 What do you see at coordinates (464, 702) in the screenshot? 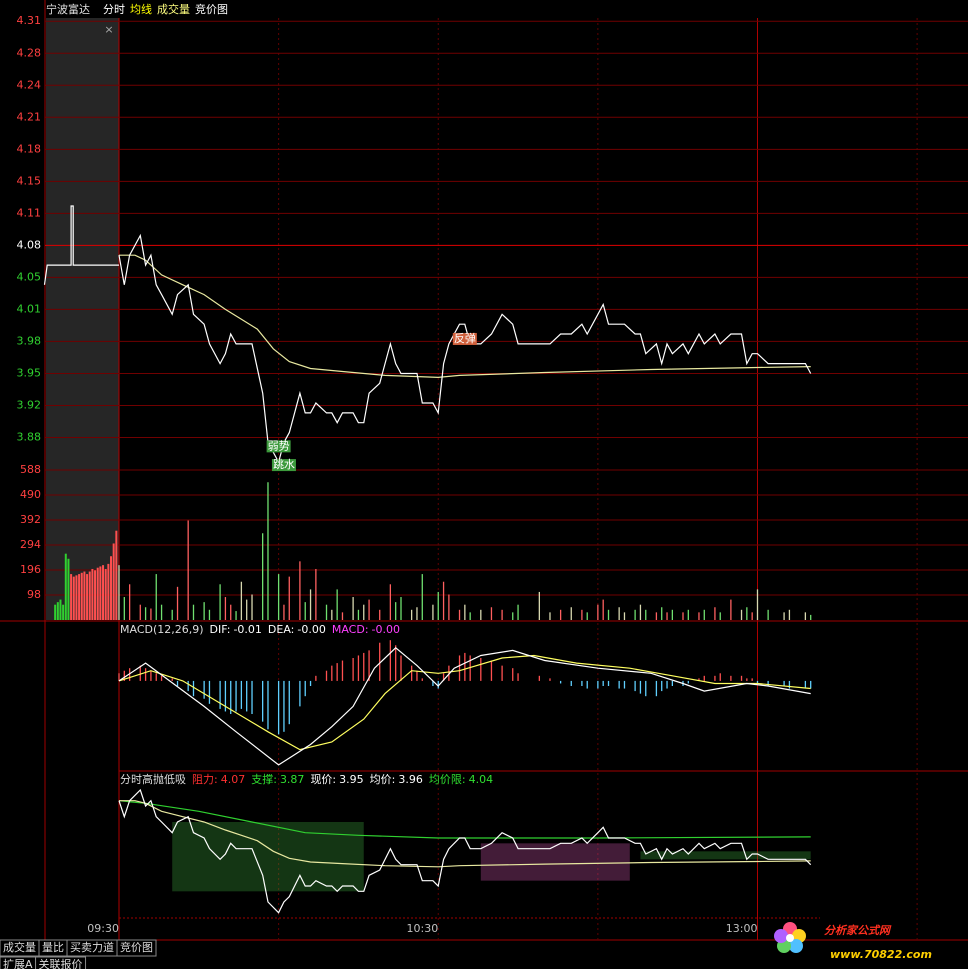
I see `dea-line` at bounding box center [464, 702].